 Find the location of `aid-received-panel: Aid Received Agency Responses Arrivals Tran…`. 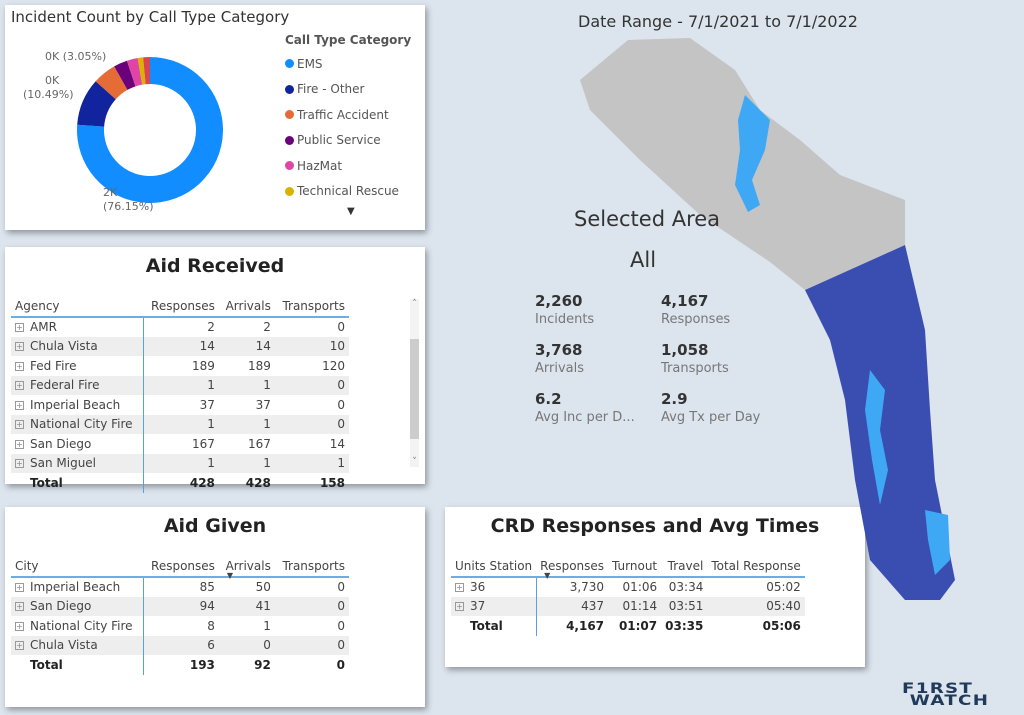

aid-received-panel: Aid Received Agency Responses Arrivals Tran… is located at coordinates (215, 370).